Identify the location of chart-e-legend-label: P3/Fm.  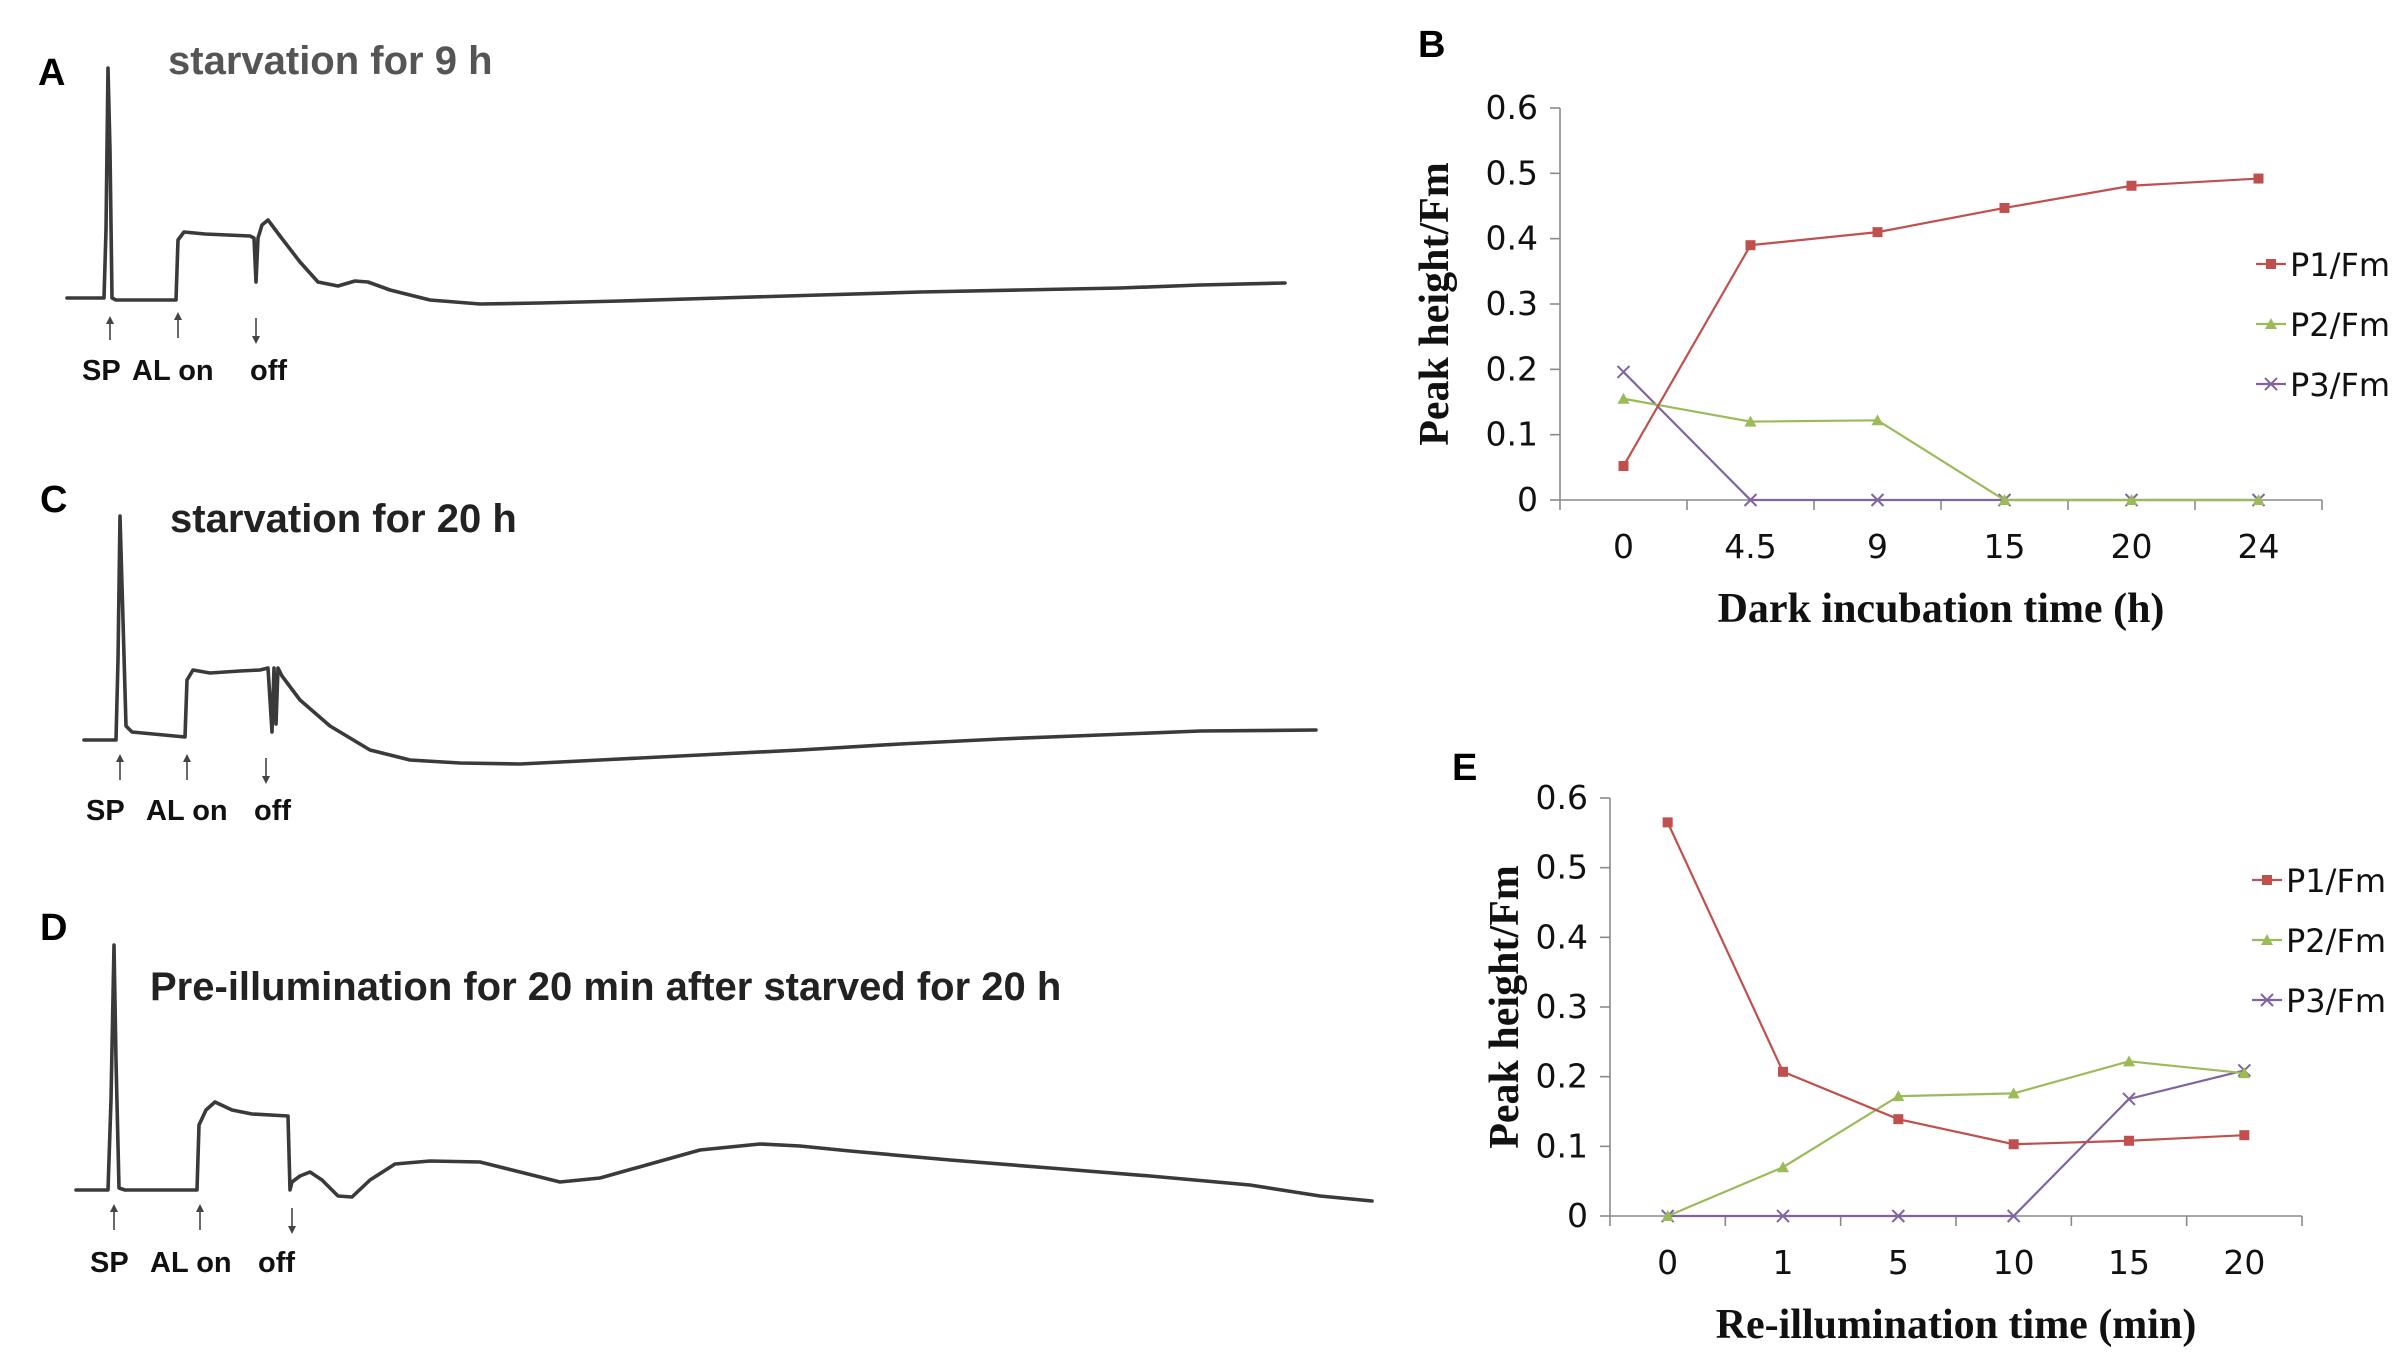
(2336, 1001).